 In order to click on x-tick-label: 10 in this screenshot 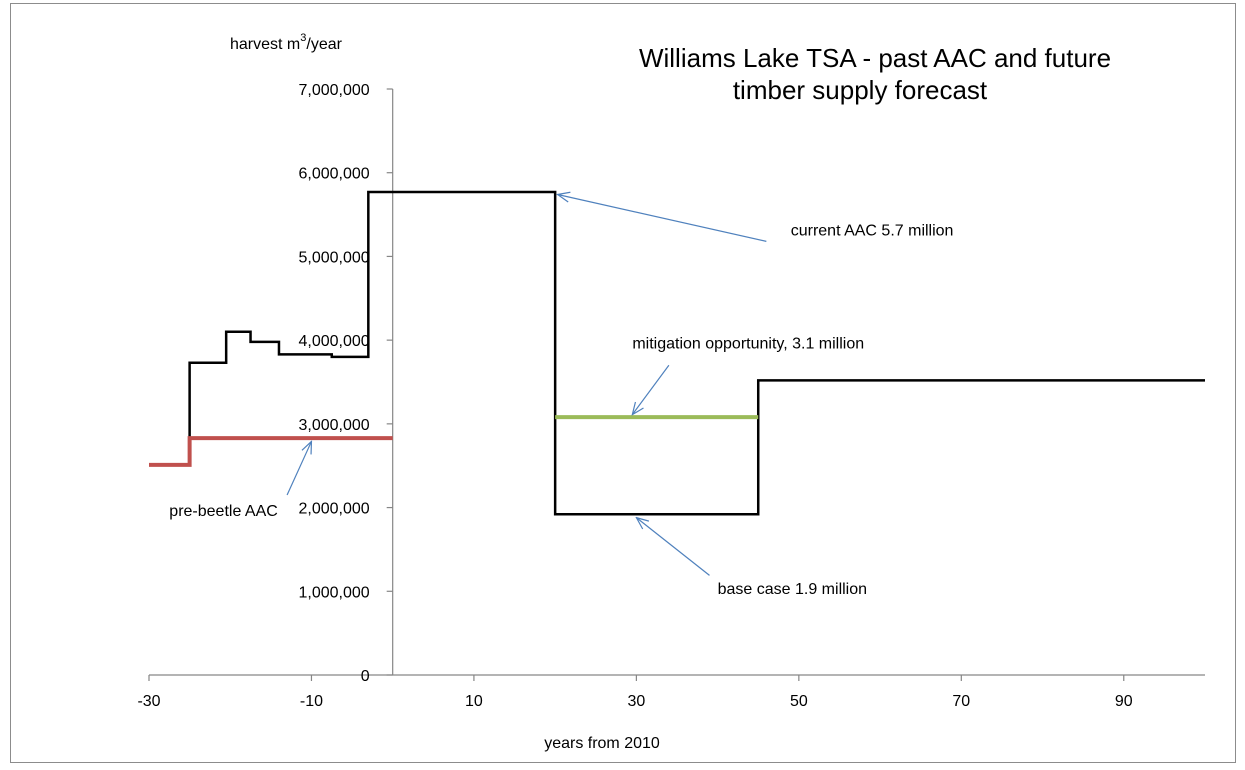, I will do `click(474, 701)`.